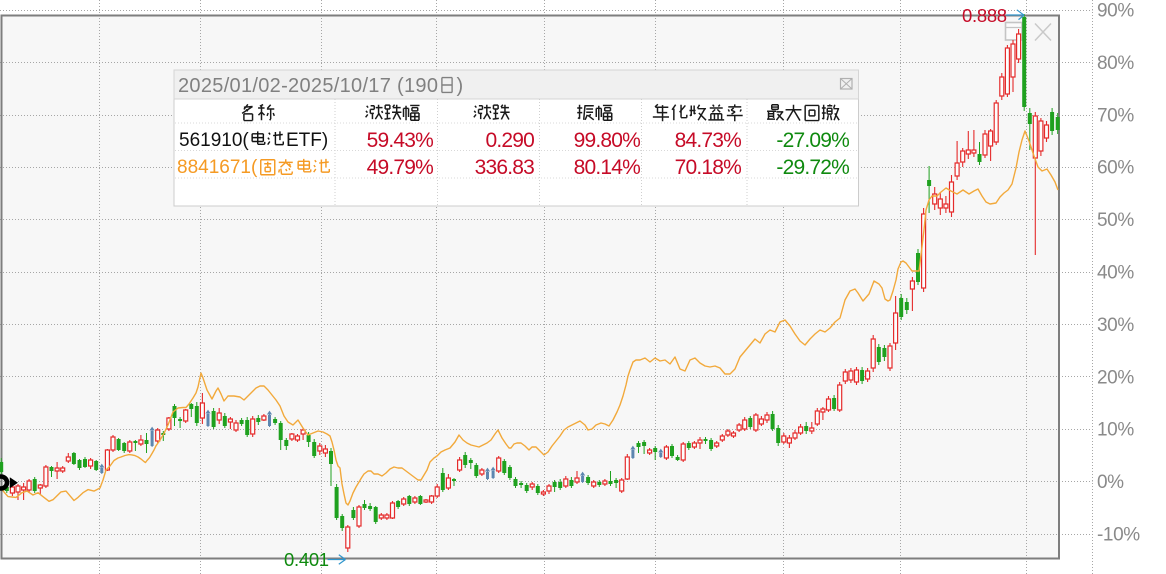  Describe the element at coordinates (1110, 482) in the screenshot. I see `svg-text: 0%` at that location.